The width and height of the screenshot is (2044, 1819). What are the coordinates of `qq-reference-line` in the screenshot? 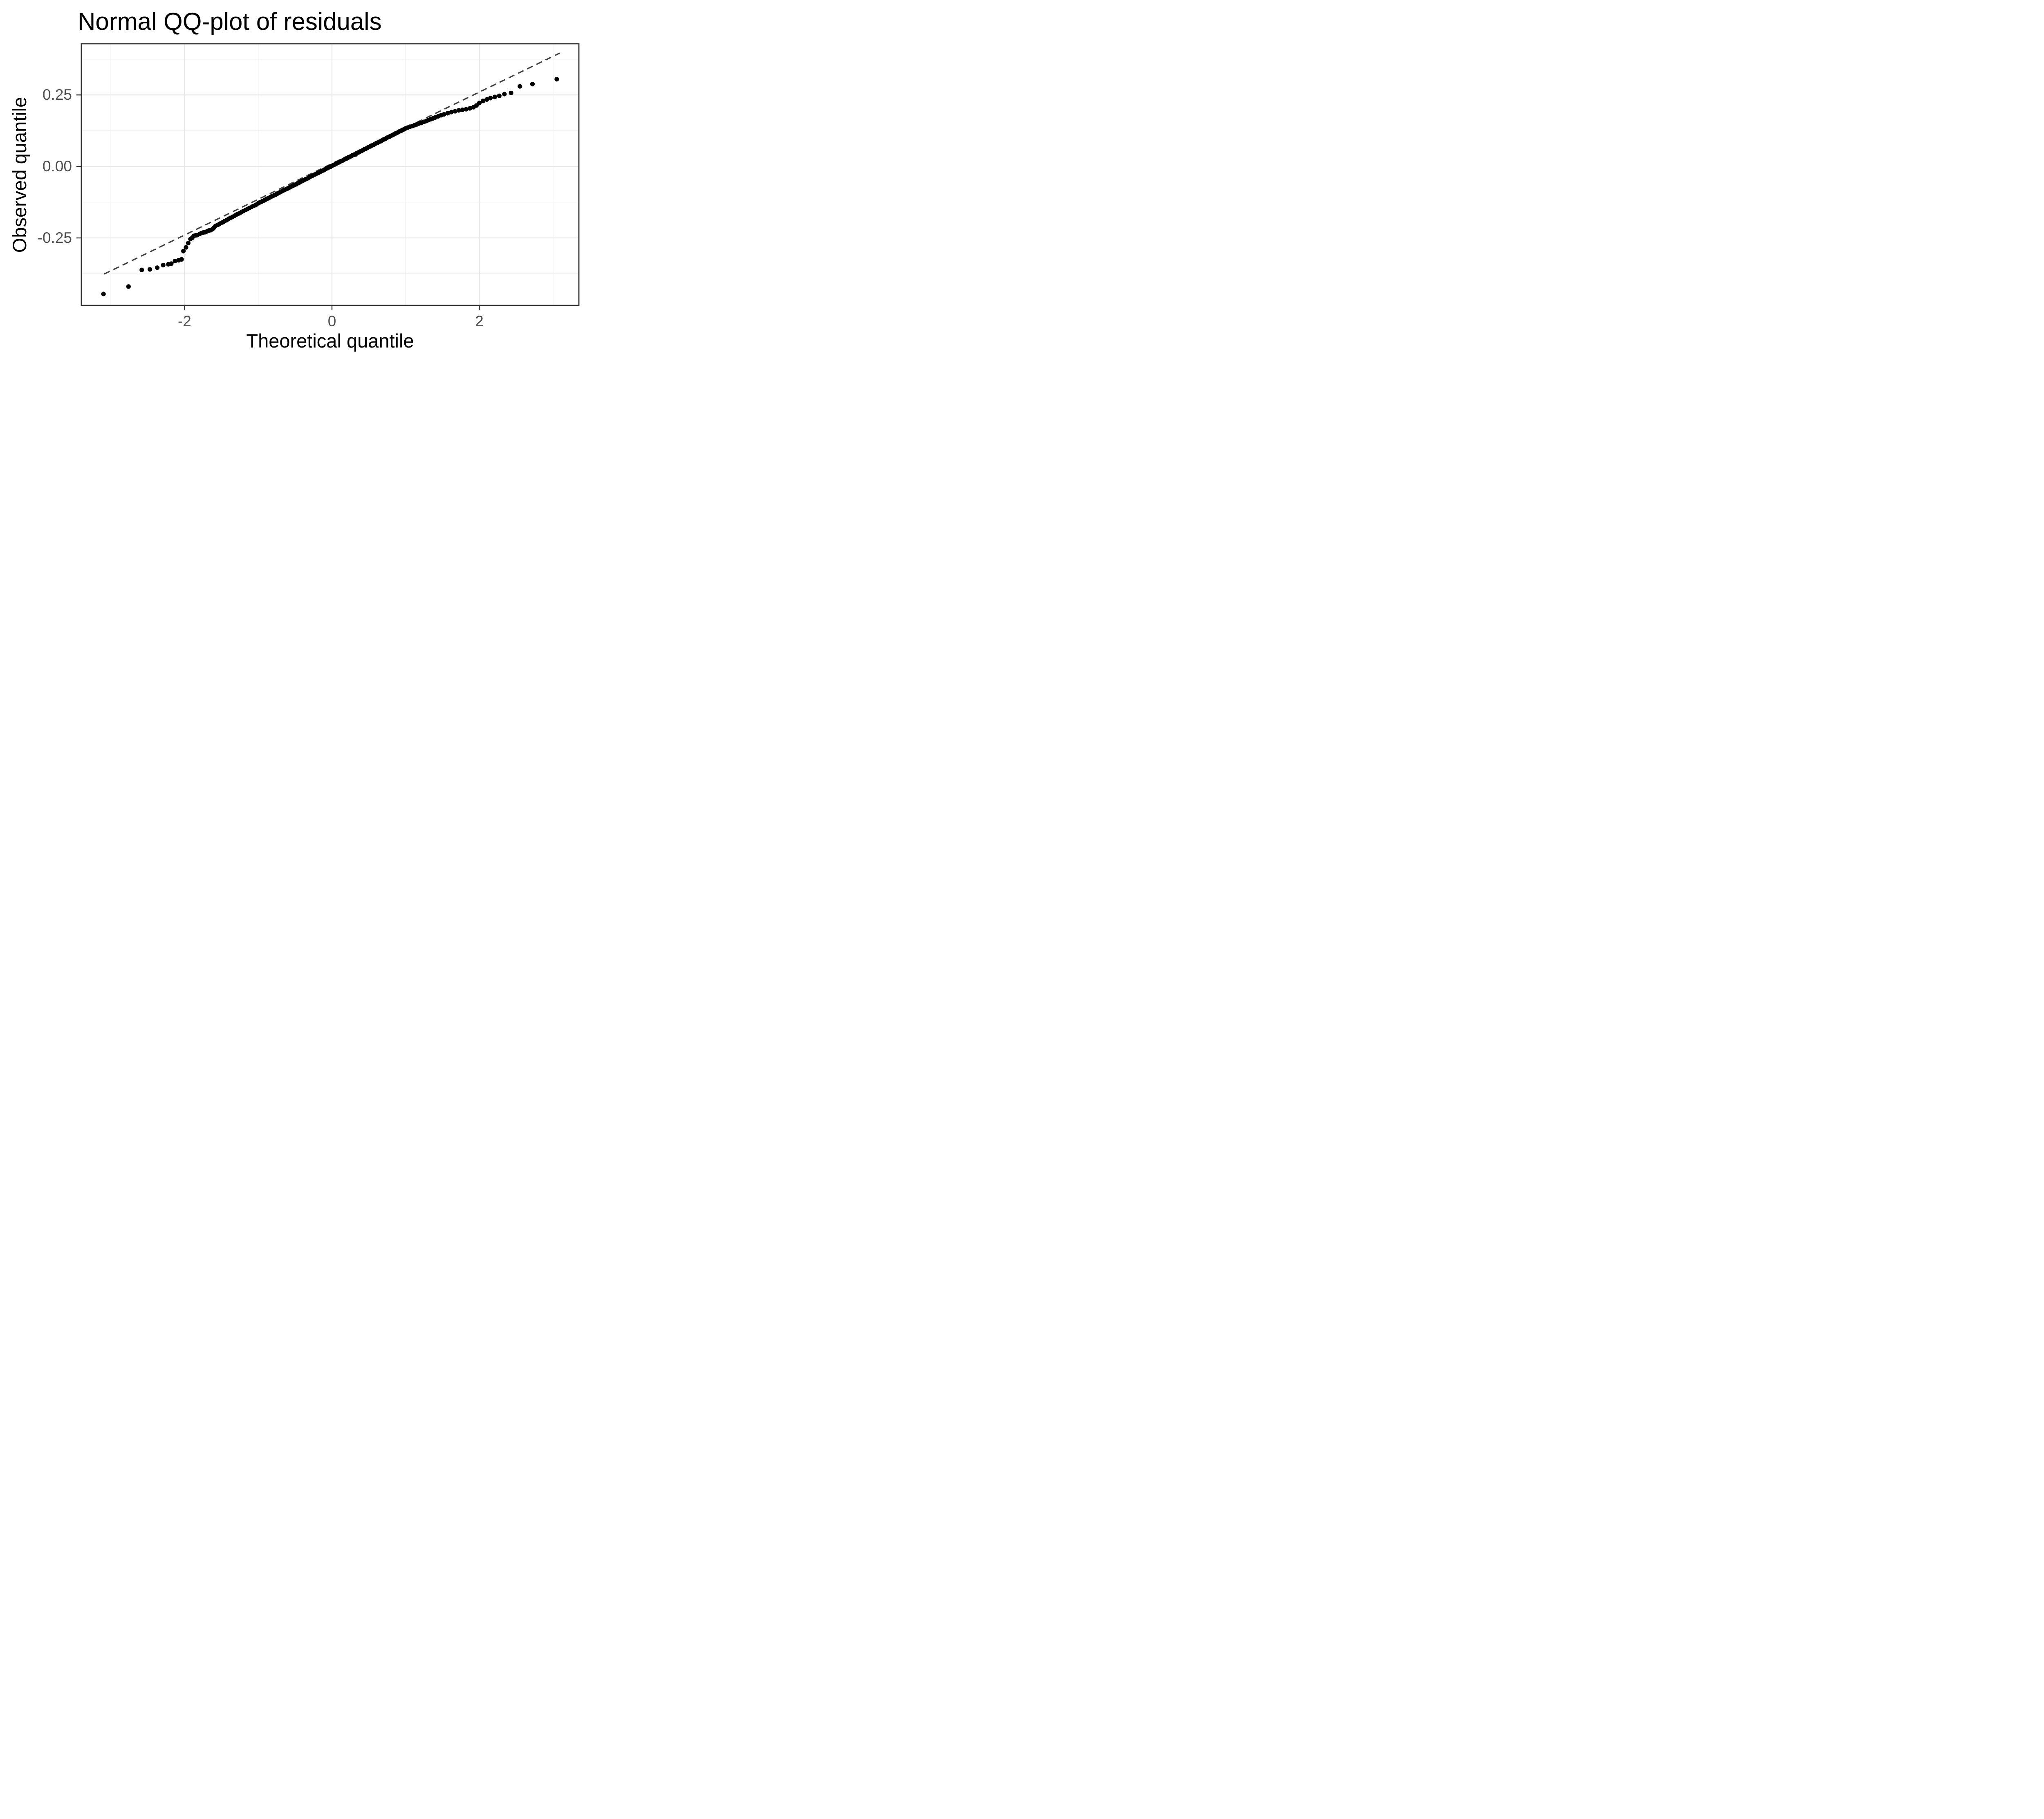 It's located at (332, 163).